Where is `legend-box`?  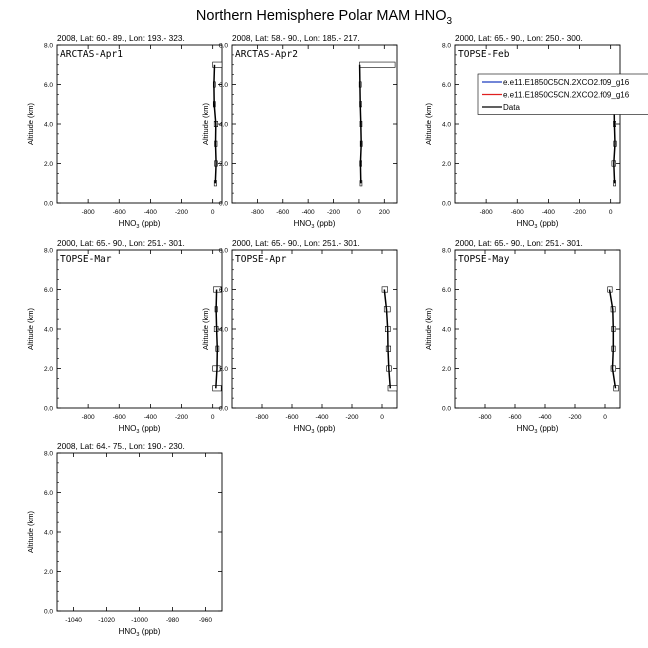 legend-box is located at coordinates (562, 94).